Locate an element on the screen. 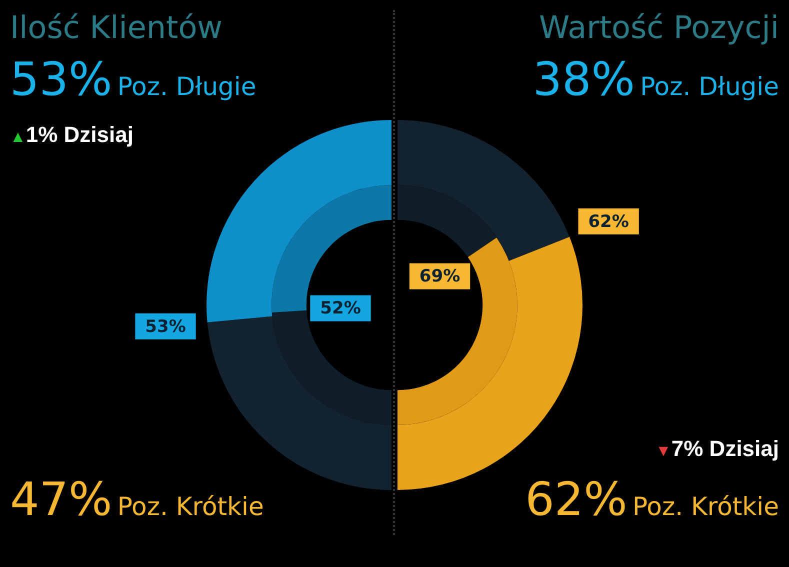  text: 53% is located at coordinates (61, 79).